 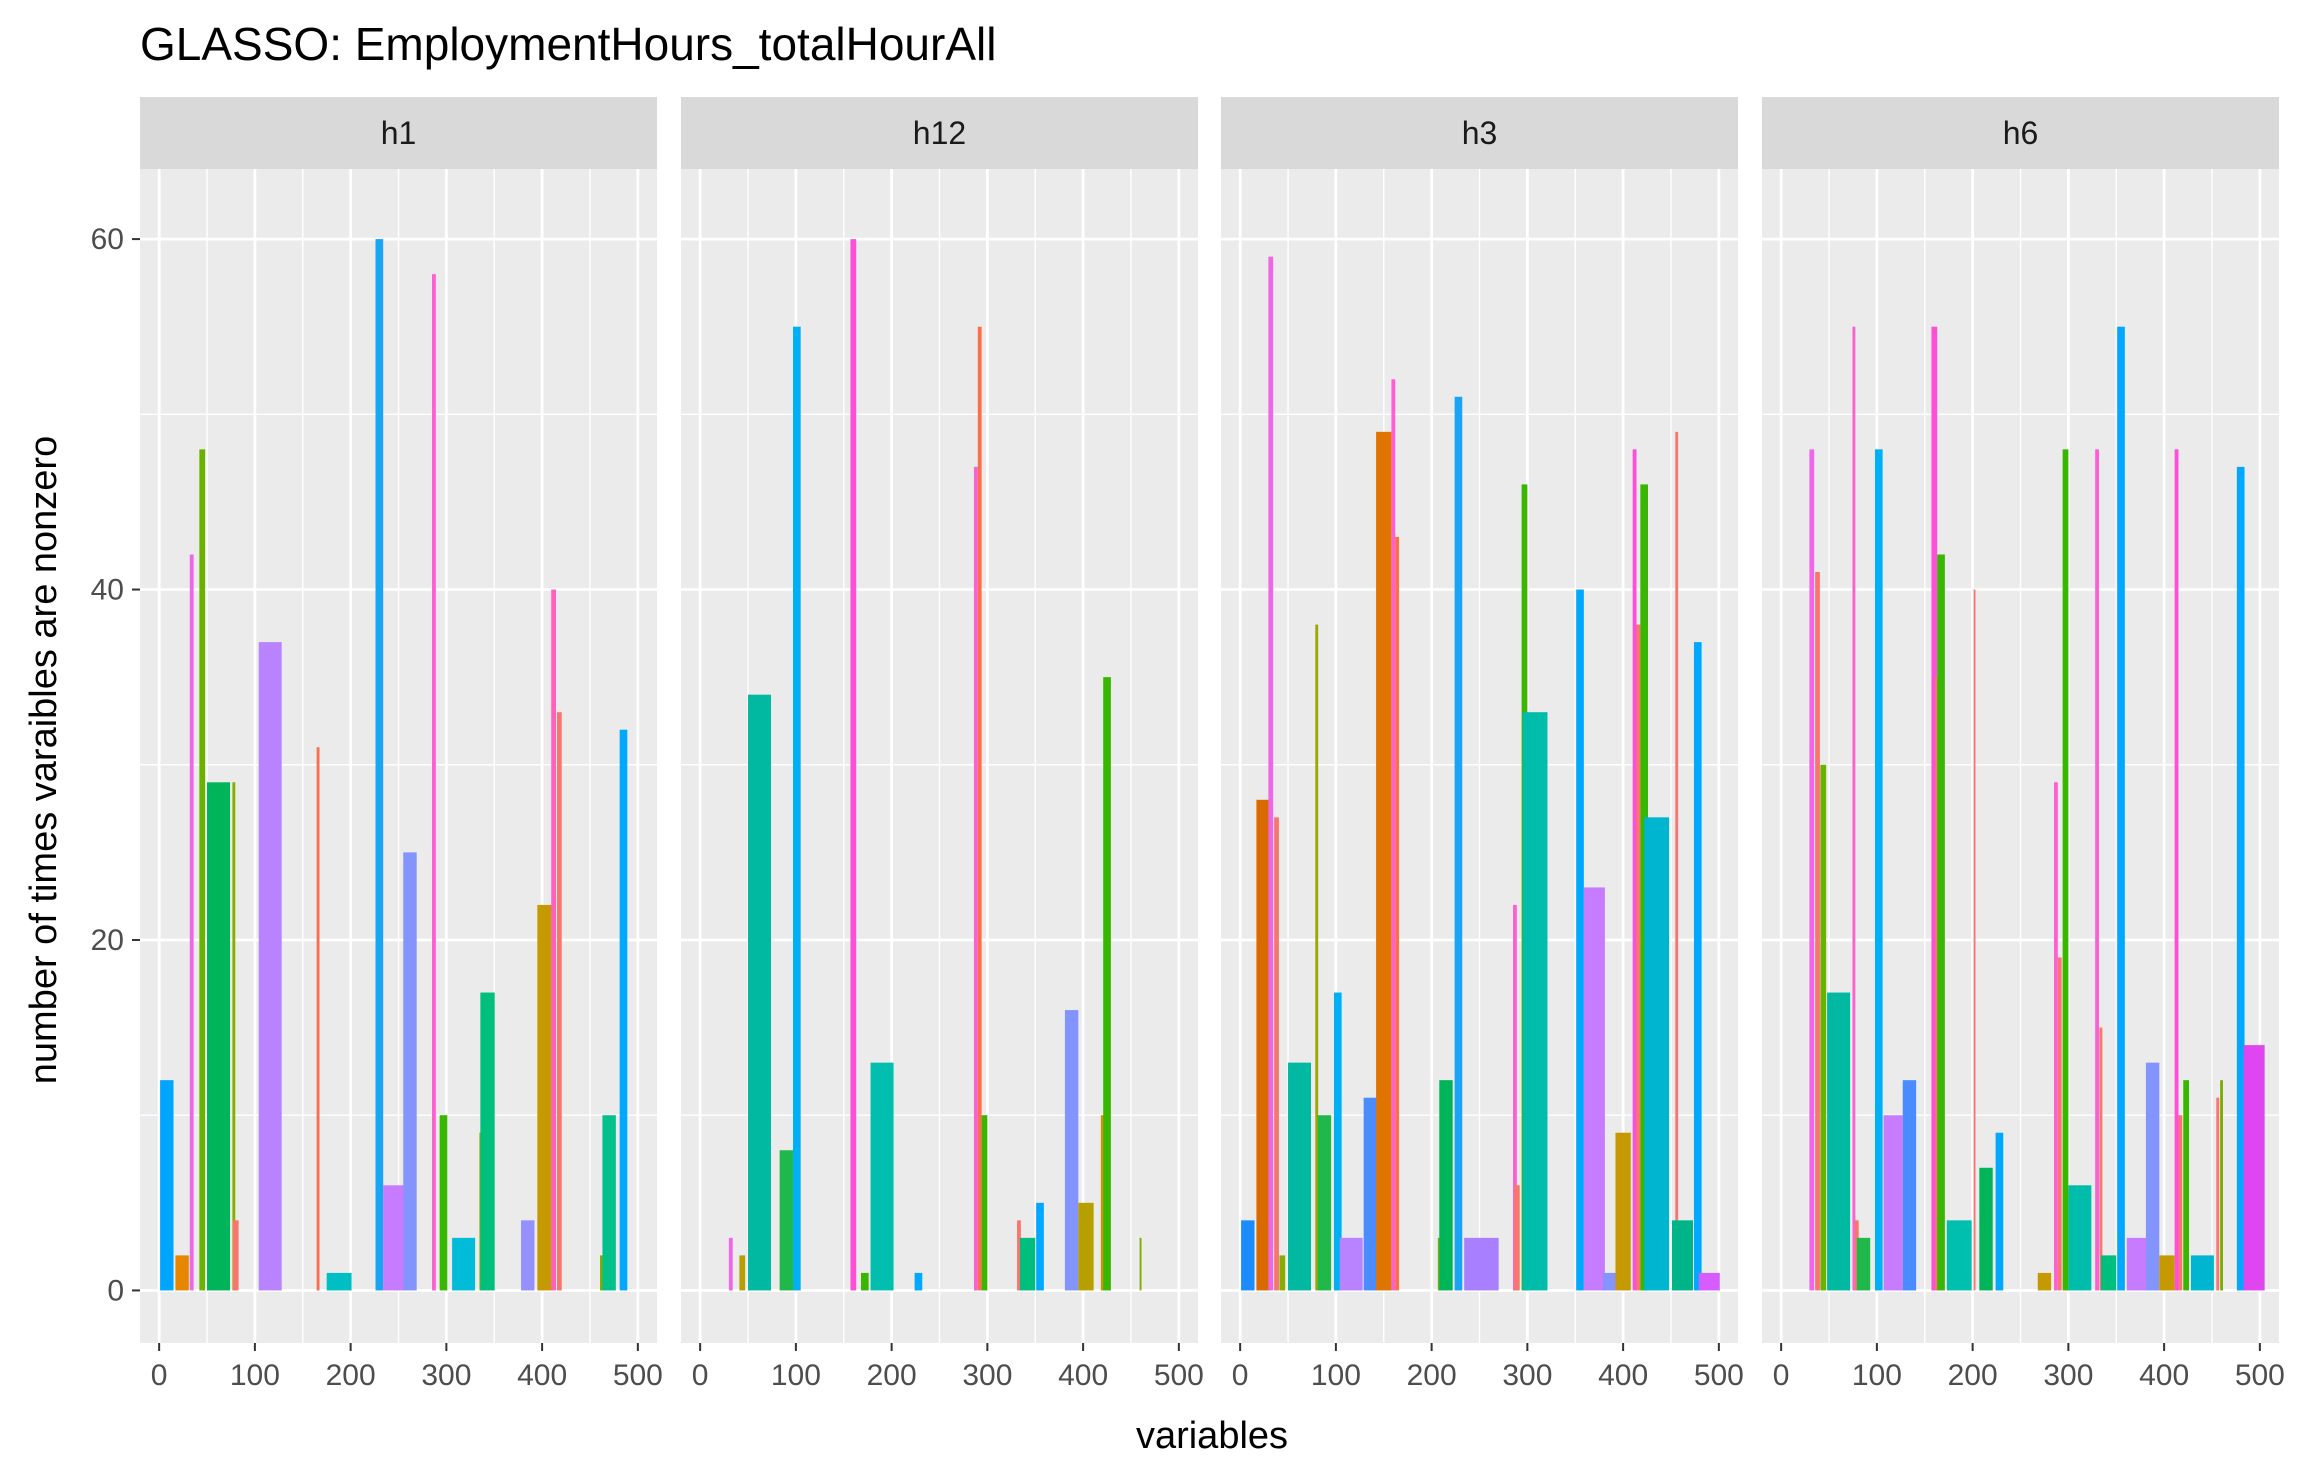 I want to click on y-tick-label: 0, so click(x=115, y=1290).